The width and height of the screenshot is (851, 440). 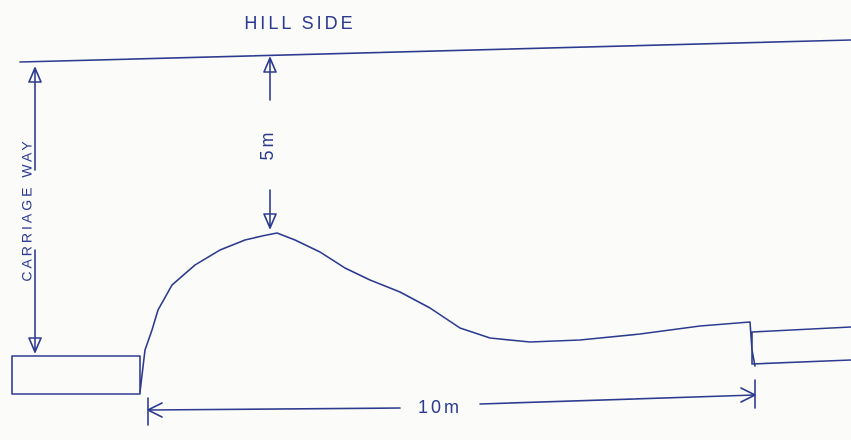 I want to click on hill-line, so click(x=435, y=51).